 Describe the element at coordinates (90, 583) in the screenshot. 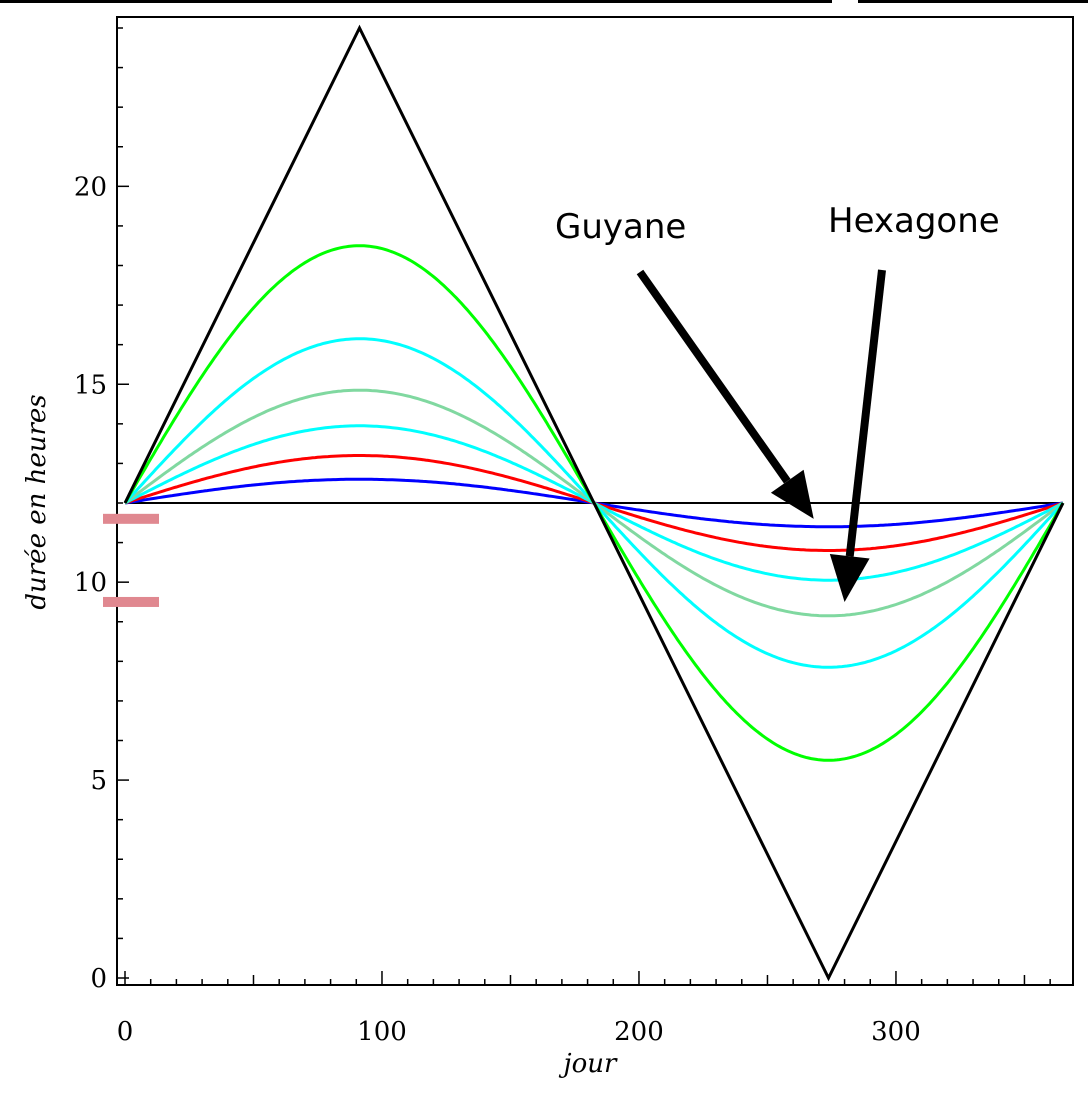

I see `y-tick-label: 10` at that location.